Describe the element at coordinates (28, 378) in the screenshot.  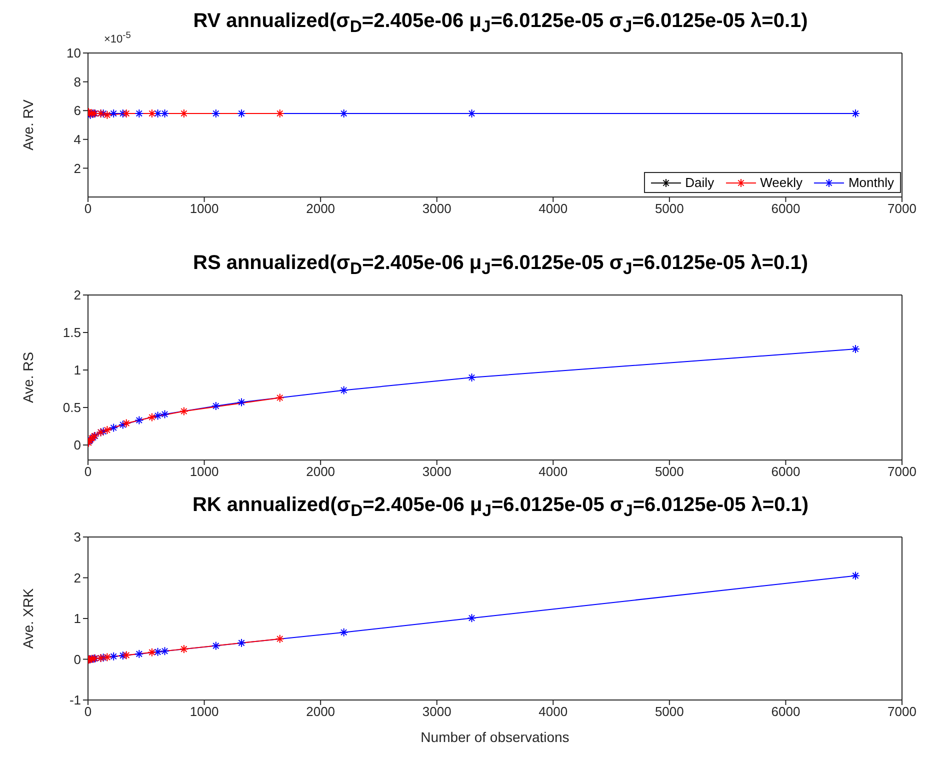
I see `y-axis-title: Ave. RS` at that location.